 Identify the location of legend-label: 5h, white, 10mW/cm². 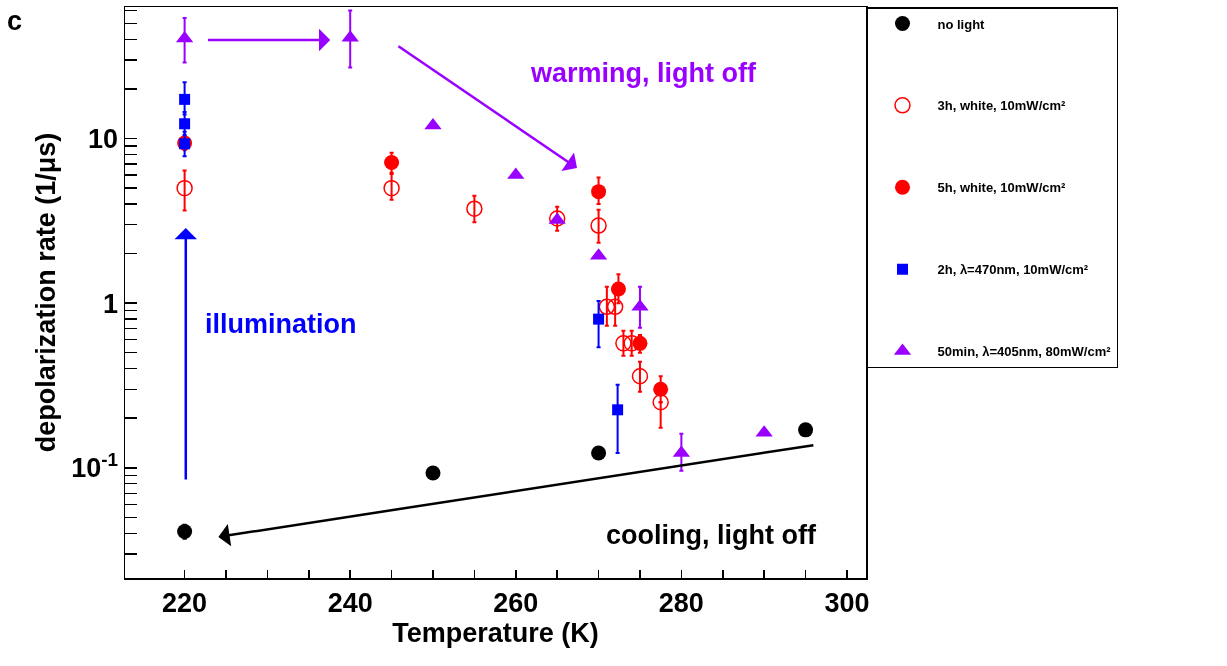
(1002, 188).